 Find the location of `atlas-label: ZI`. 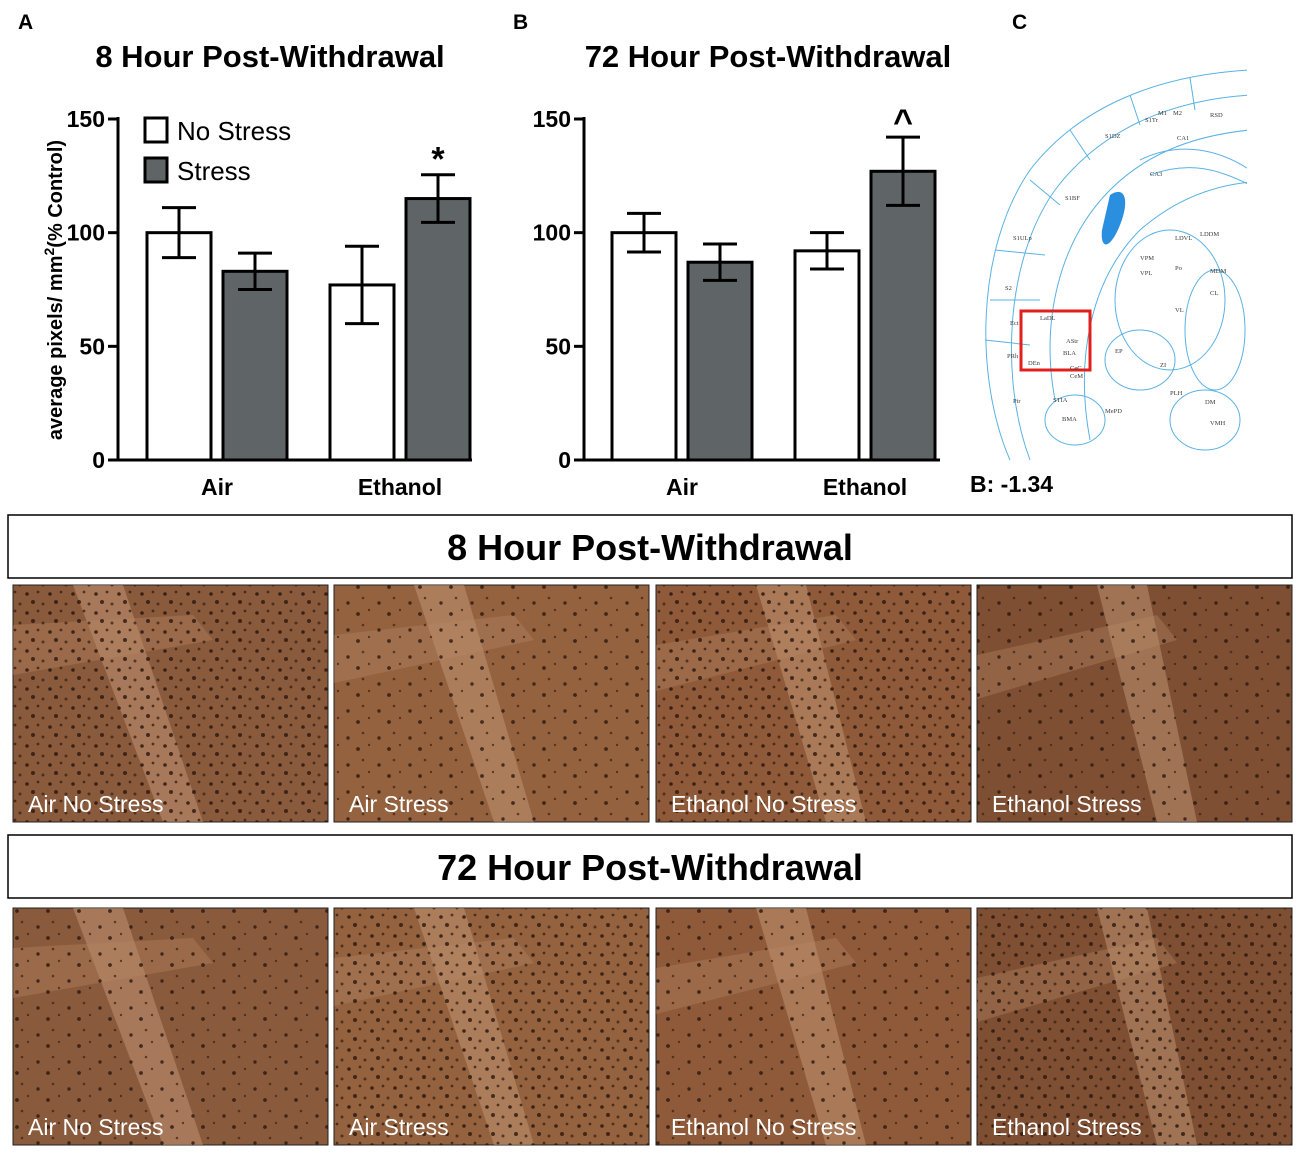

atlas-label: ZI is located at coordinates (1163, 365).